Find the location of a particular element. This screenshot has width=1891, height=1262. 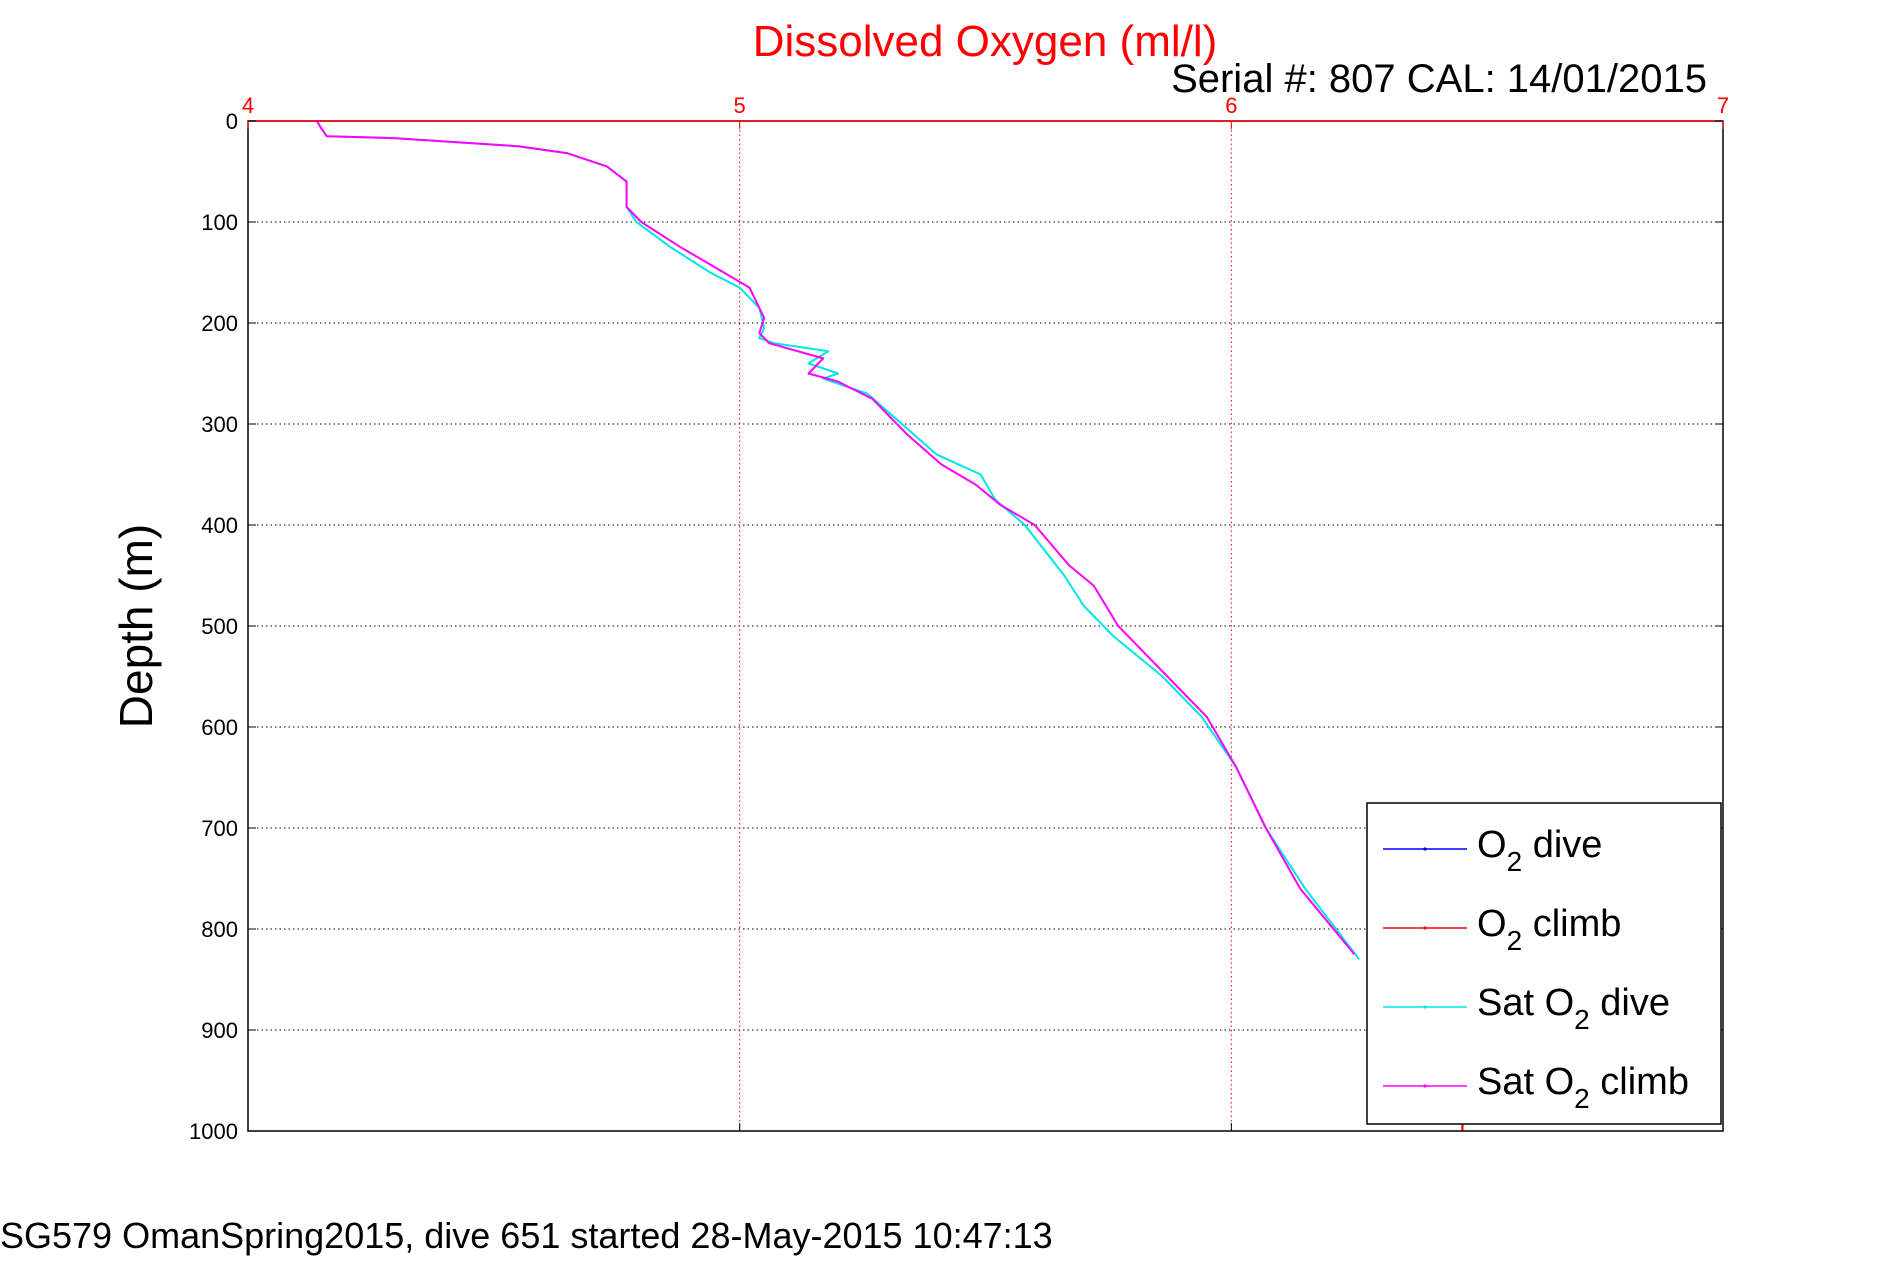

legend-label-sat-o2-climb: Sat O2 climb is located at coordinates (1583, 1087).